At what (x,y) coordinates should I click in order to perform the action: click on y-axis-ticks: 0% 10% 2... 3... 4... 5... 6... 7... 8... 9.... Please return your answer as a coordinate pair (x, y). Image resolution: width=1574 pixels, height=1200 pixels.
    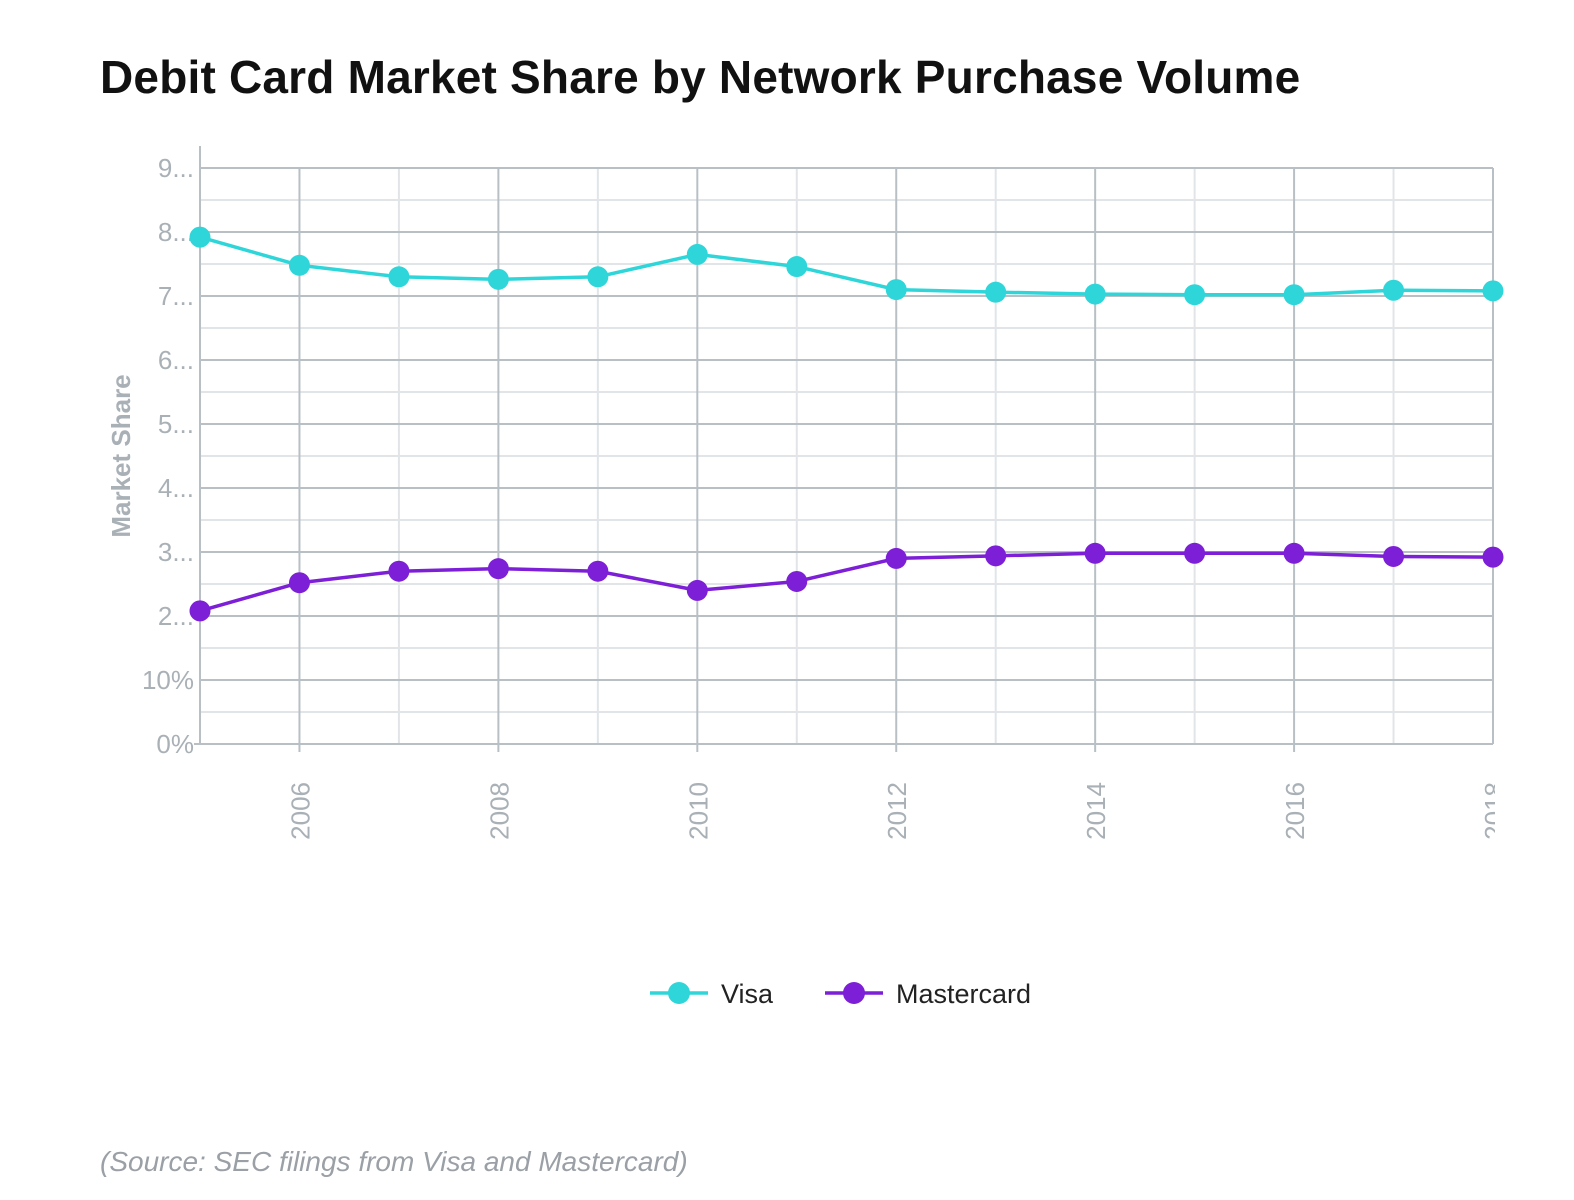
    Looking at the image, I should click on (168, 456).